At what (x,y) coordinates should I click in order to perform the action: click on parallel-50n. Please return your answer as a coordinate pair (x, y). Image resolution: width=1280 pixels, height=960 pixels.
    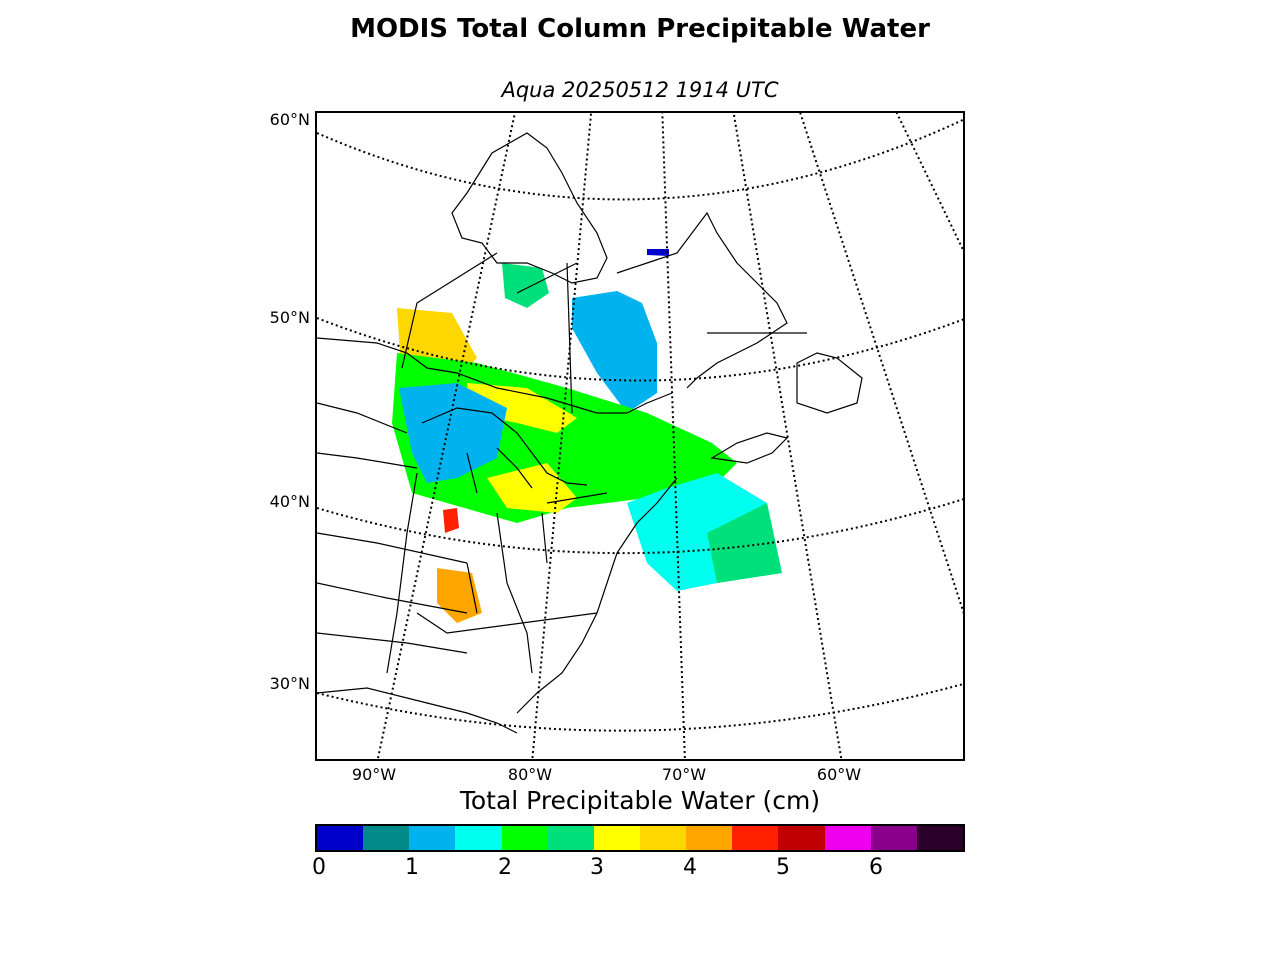
    Looking at the image, I should click on (640, 349).